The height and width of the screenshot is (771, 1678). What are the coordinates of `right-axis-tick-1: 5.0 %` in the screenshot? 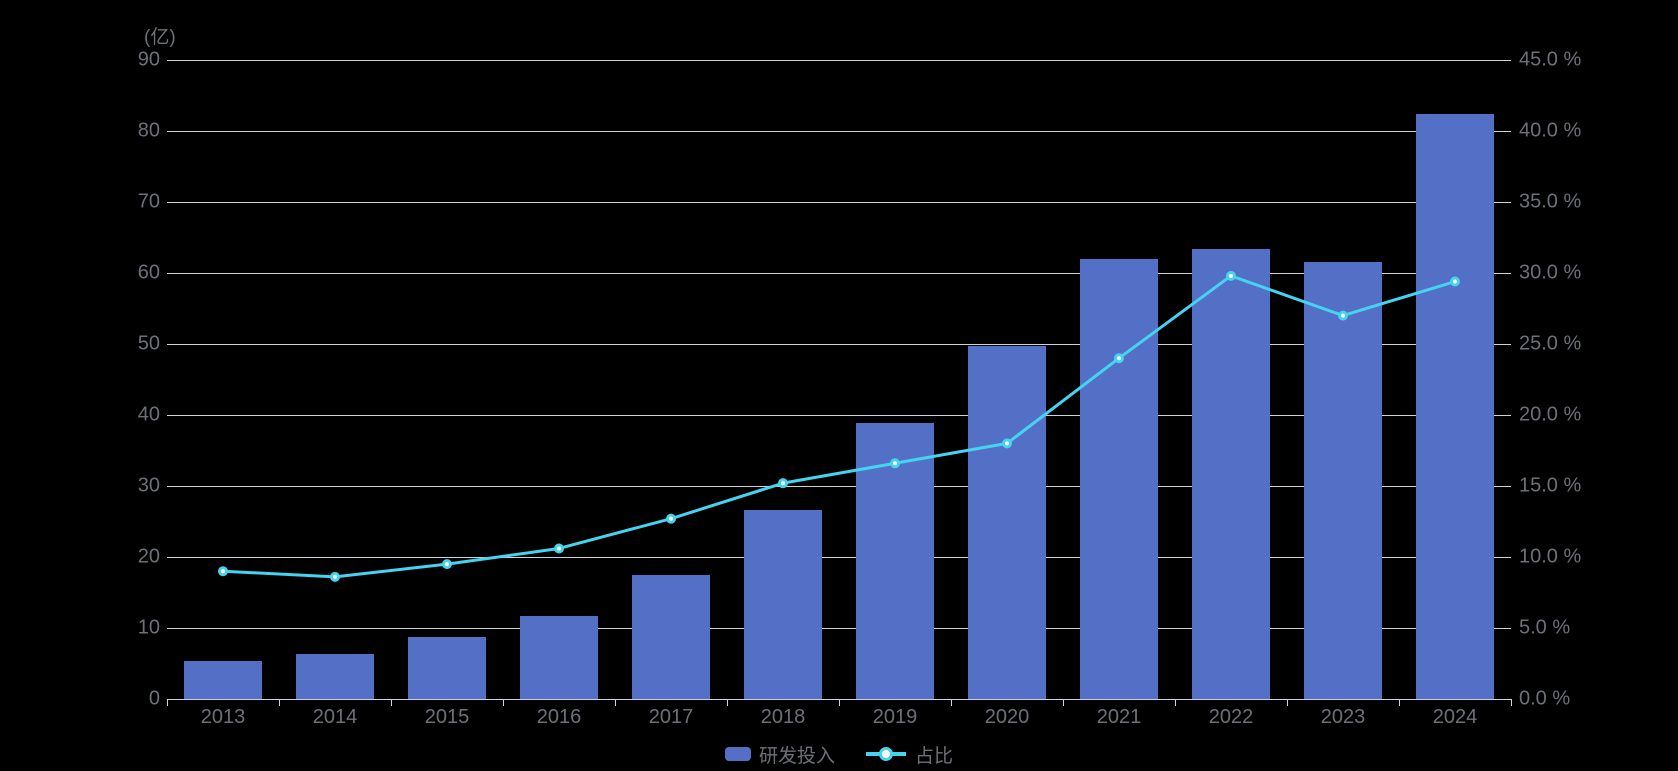 It's located at (1545, 627).